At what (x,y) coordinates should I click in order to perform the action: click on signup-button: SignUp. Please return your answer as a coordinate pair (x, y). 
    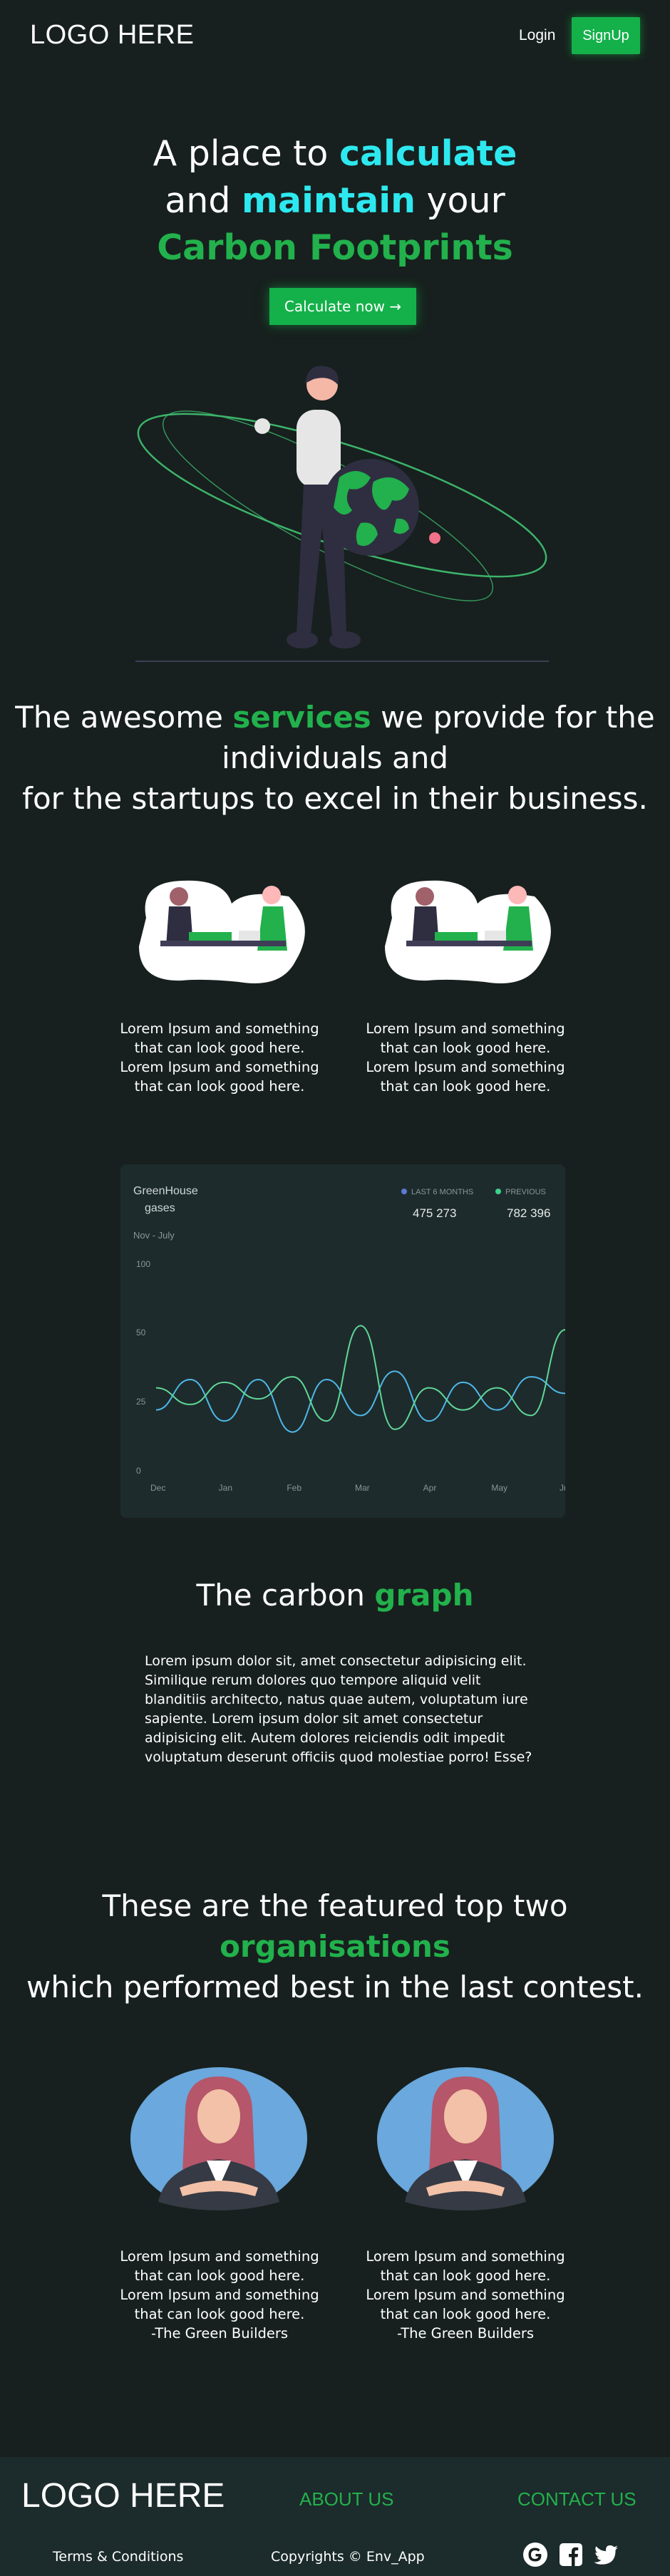
    Looking at the image, I should click on (606, 35).